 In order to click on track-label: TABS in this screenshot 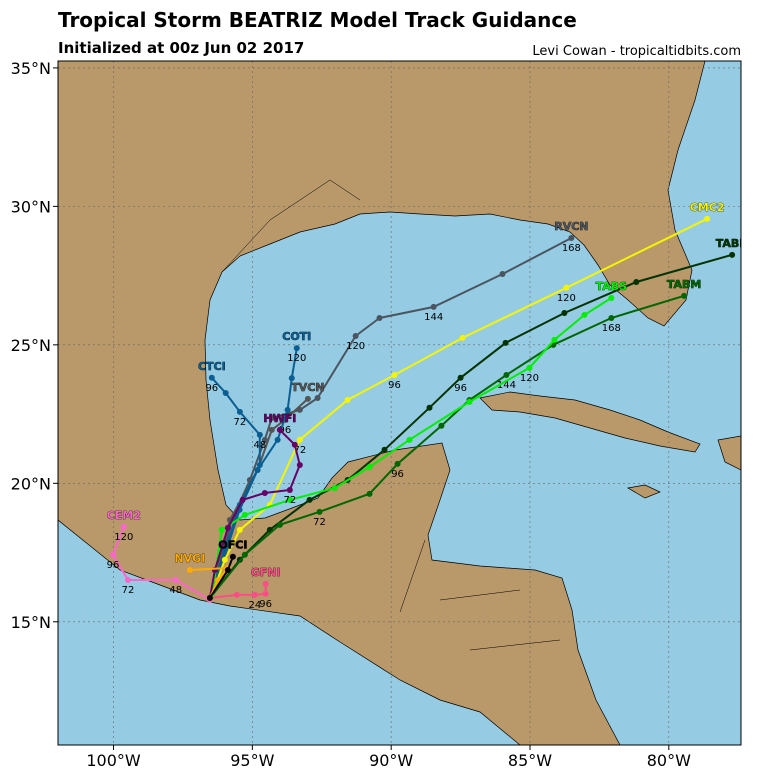, I will do `click(612, 286)`.